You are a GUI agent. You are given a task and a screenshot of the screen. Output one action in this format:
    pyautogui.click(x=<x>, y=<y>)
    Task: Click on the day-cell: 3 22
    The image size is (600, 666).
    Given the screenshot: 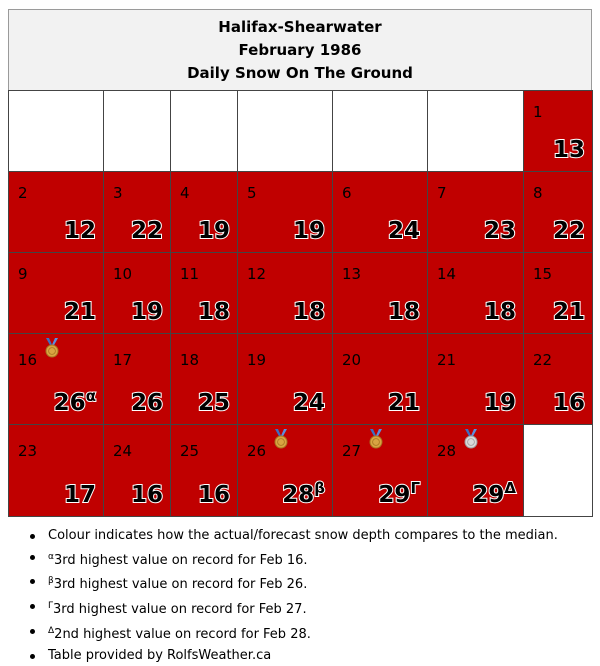 What is the action you would take?
    pyautogui.click(x=137, y=212)
    